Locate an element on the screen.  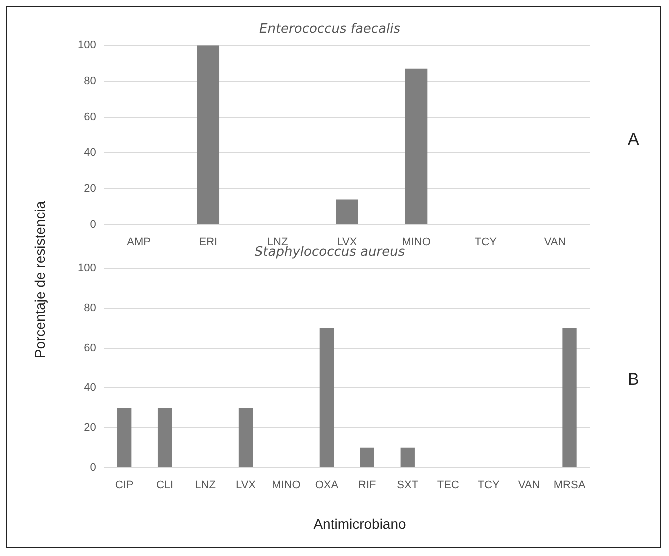
x-tick-label: SXT is located at coordinates (408, 485).